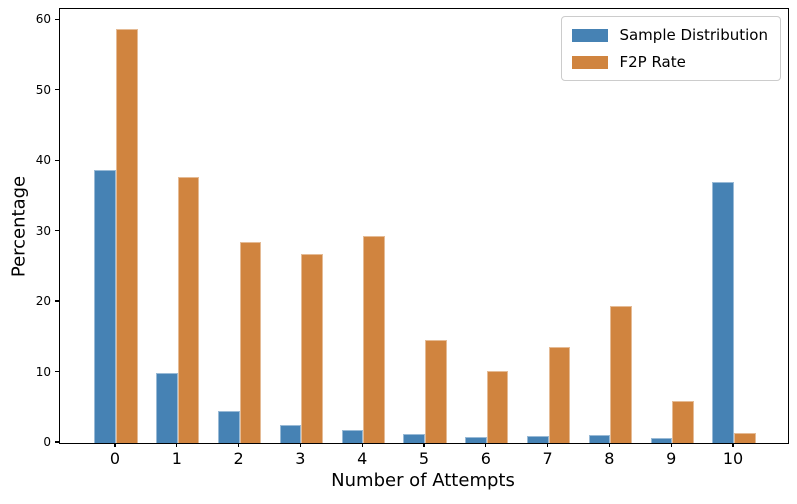 This screenshot has width=797, height=504. Describe the element at coordinates (176, 458) in the screenshot. I see `x-tick-label-1: 1` at that location.